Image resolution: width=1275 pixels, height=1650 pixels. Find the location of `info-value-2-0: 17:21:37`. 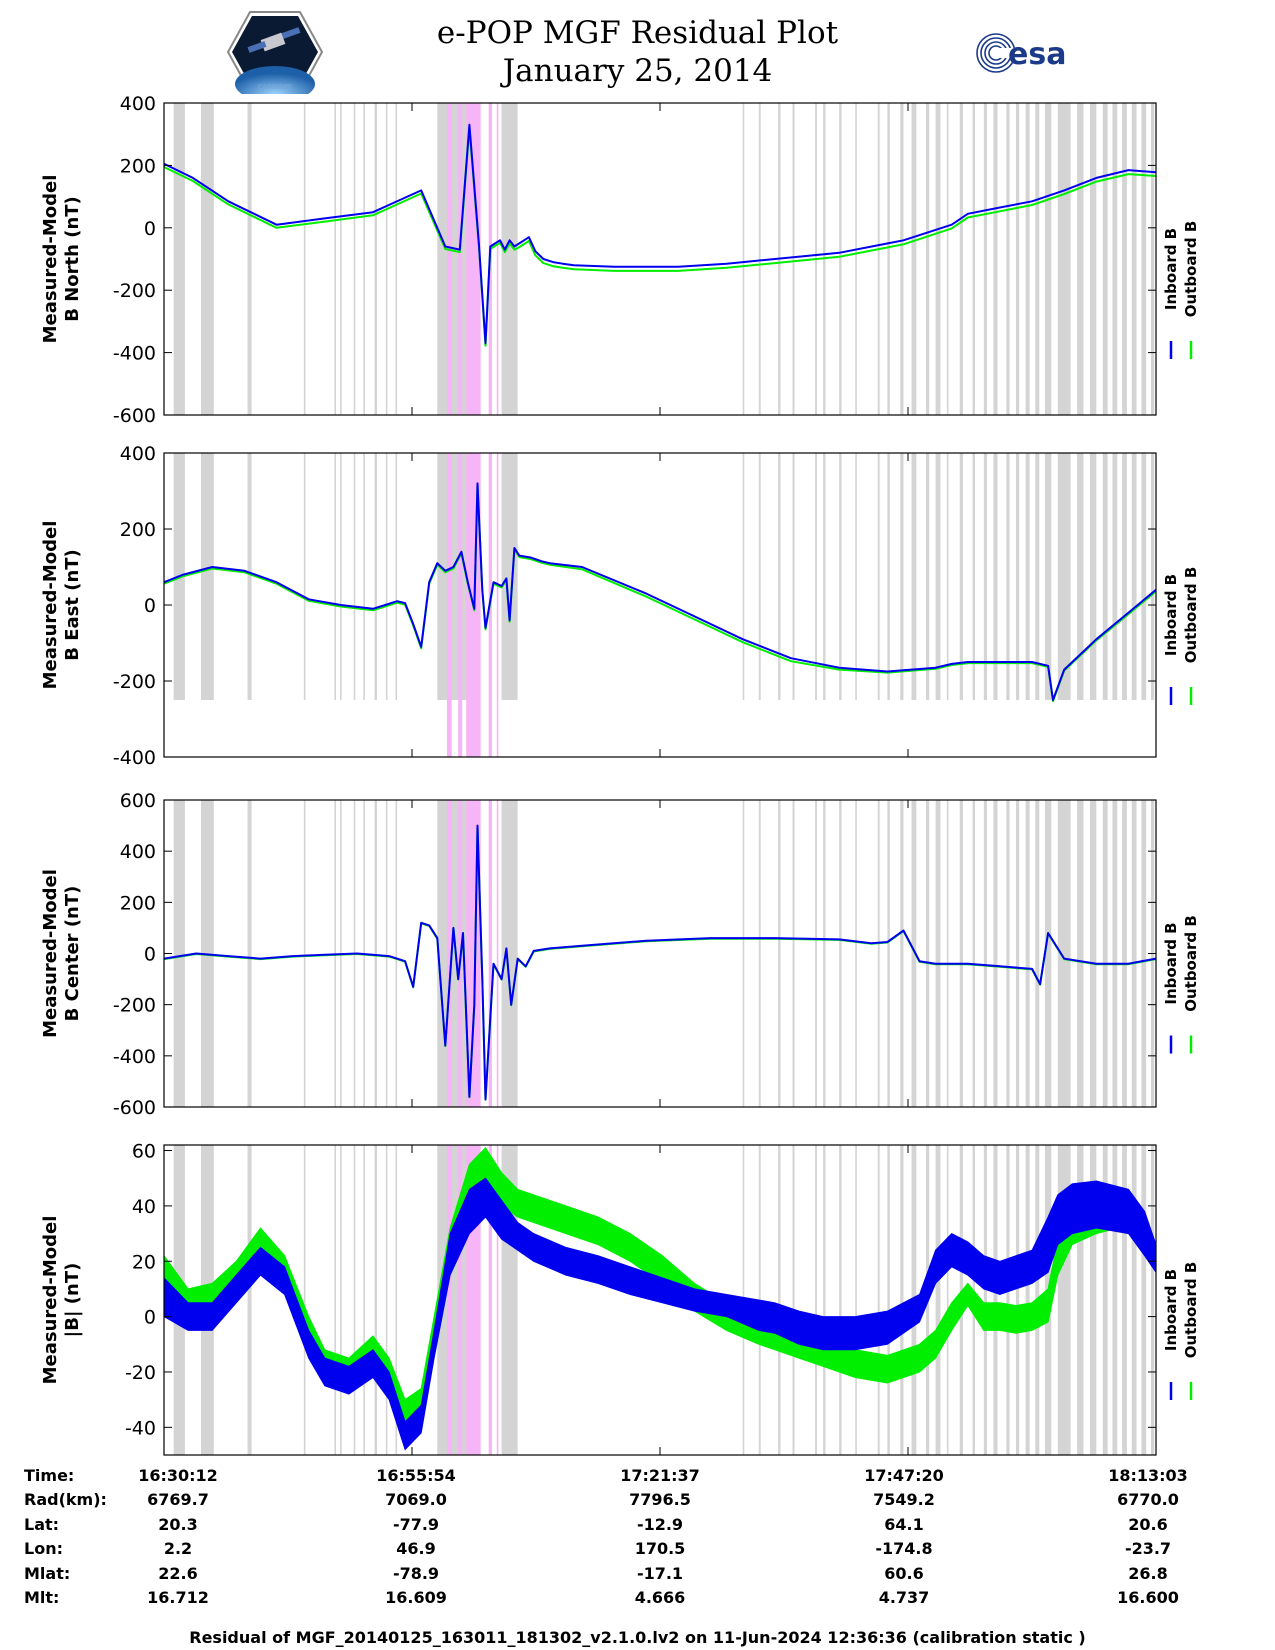

info-value-2-0: 17:21:37 is located at coordinates (660, 1475).